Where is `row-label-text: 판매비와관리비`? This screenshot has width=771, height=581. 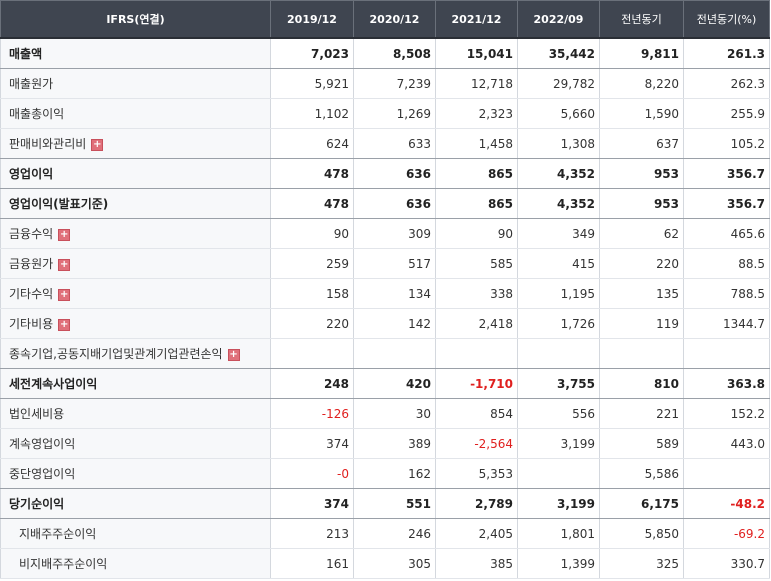
row-label-text: 판매비와관리비 is located at coordinates (48, 144).